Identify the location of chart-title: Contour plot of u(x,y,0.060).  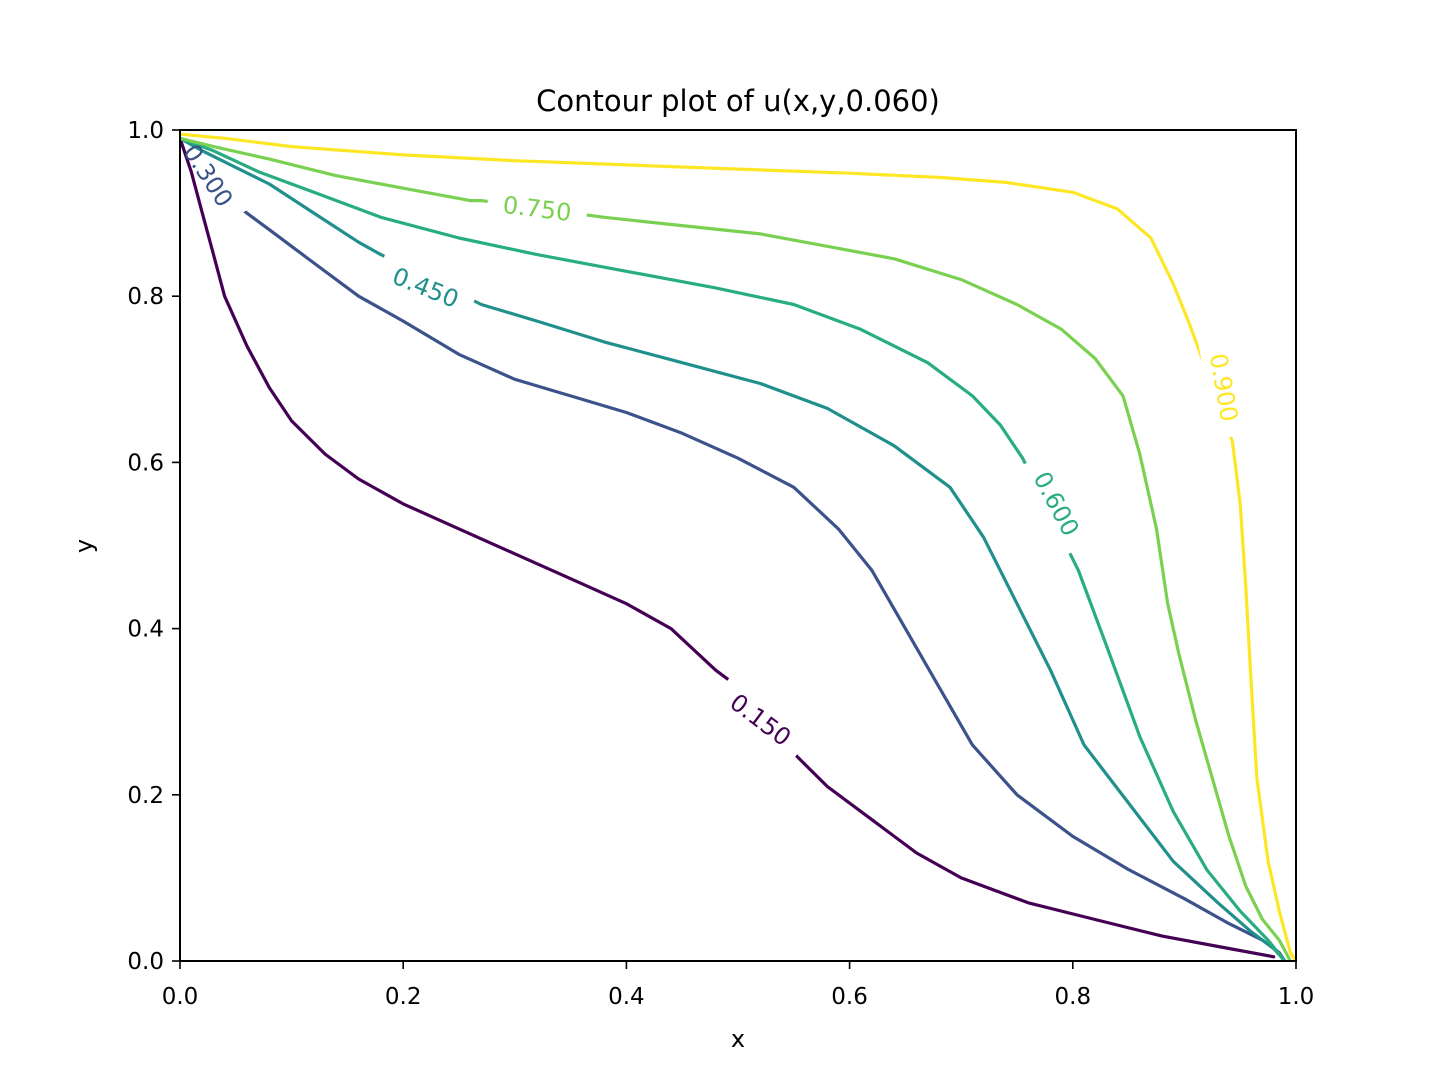
(738, 101).